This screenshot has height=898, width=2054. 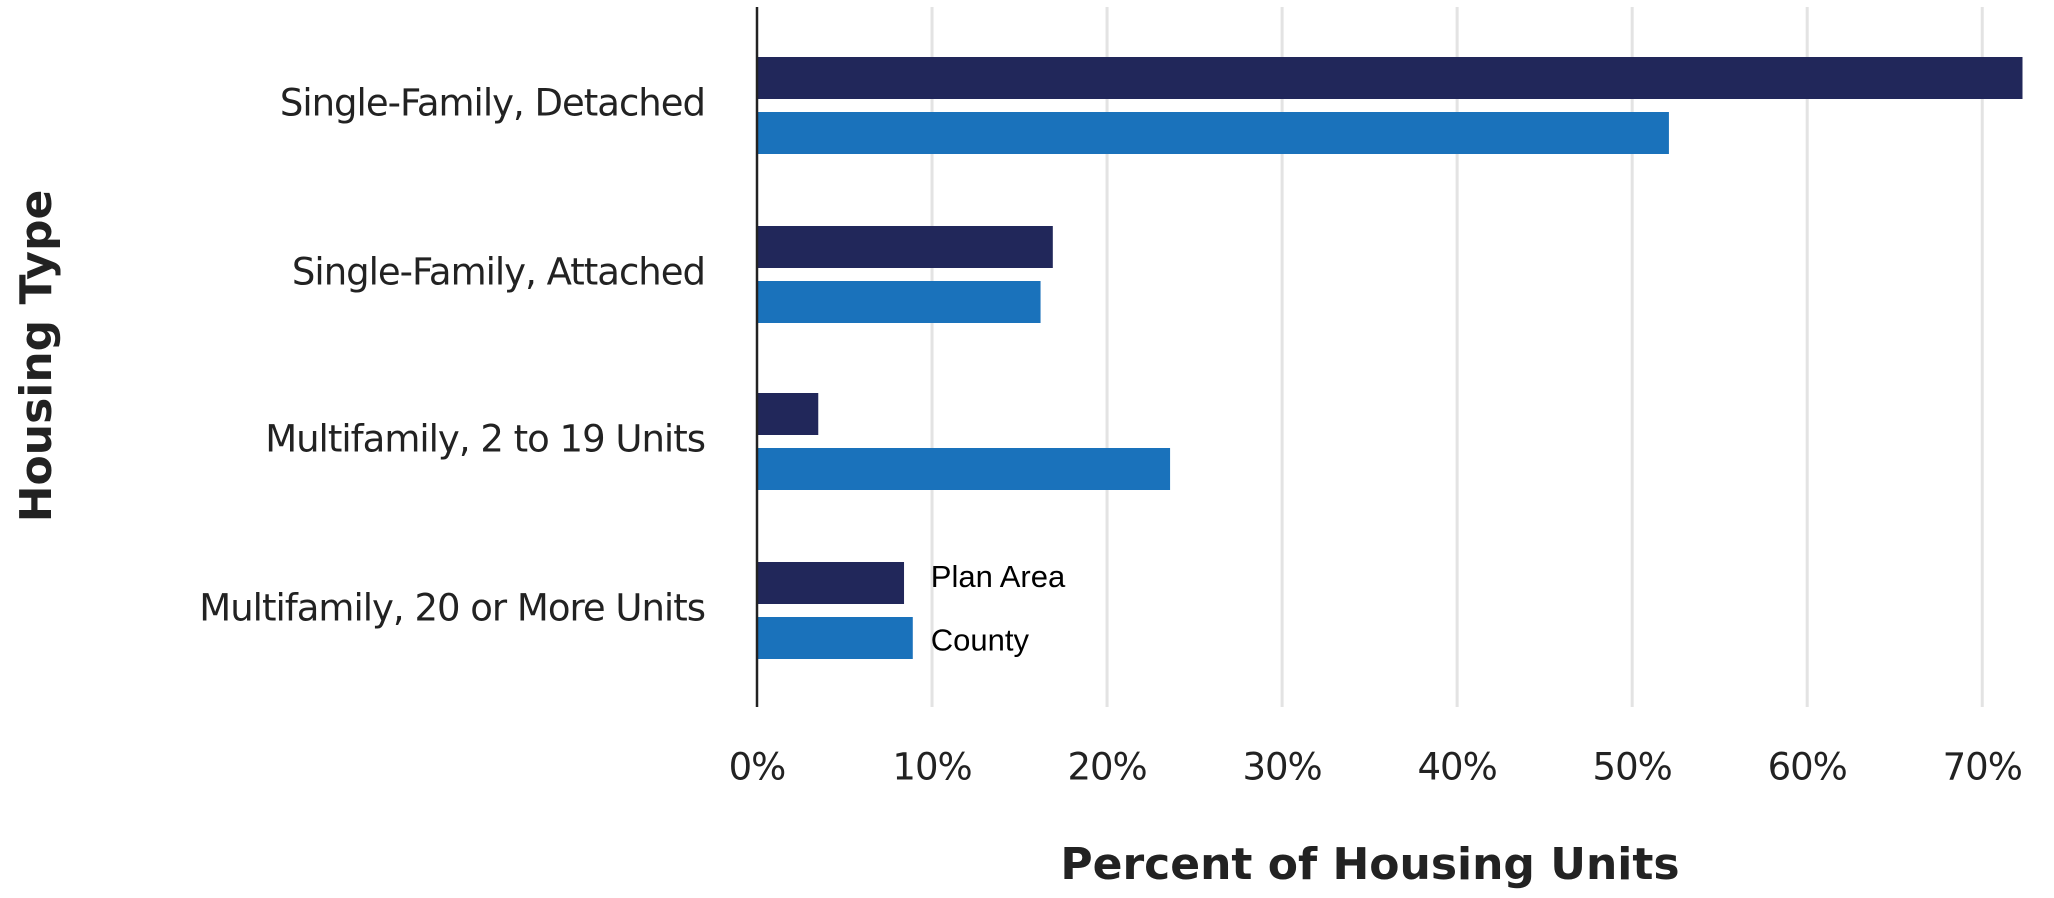 I want to click on y-tick-label: Multifamily, 2 to 19 Units, so click(x=485, y=439).